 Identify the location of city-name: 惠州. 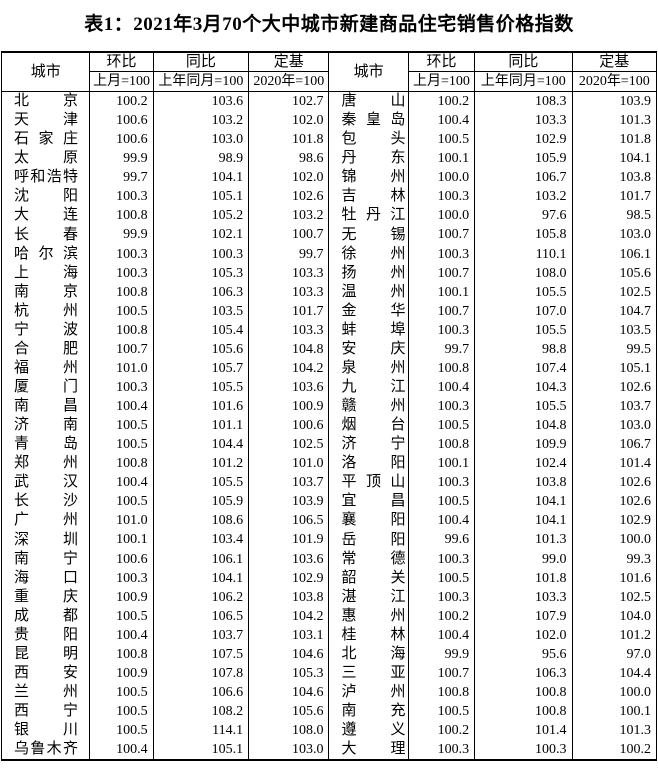
(368, 616).